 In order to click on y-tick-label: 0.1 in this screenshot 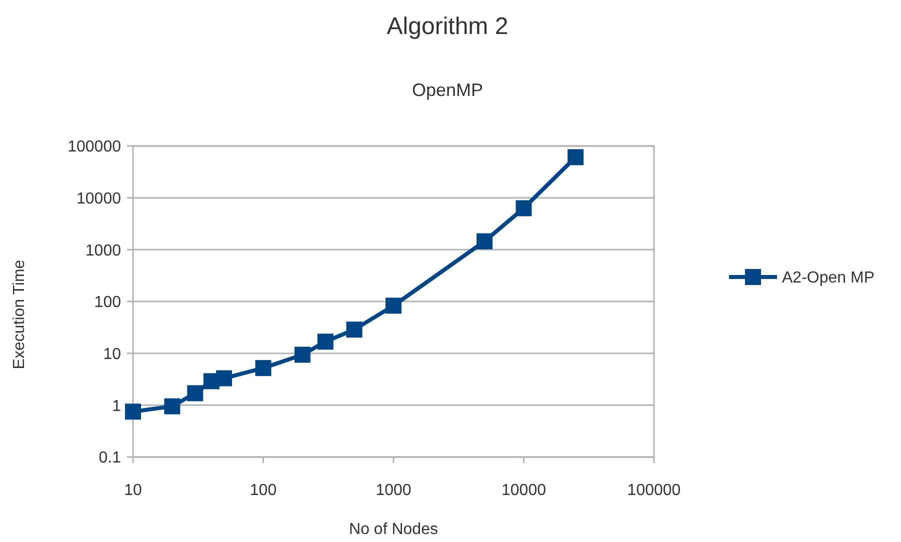, I will do `click(110, 458)`.